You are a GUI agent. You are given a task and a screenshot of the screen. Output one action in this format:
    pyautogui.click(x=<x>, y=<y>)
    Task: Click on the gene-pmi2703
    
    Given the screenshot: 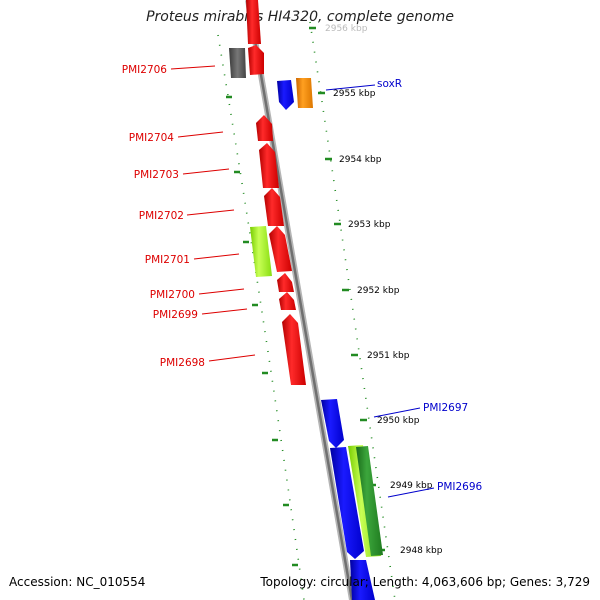 What is the action you would take?
    pyautogui.click(x=269, y=165)
    